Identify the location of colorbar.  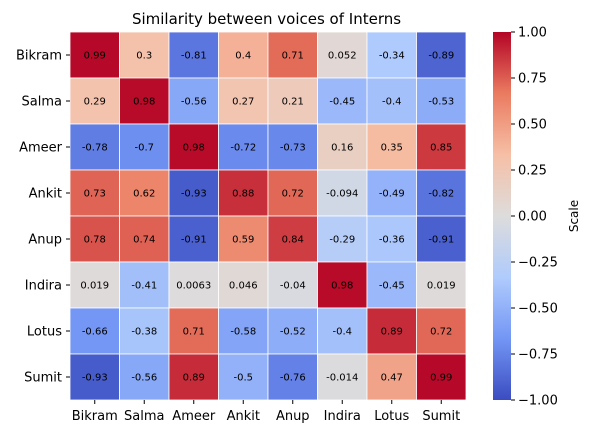
(502, 216).